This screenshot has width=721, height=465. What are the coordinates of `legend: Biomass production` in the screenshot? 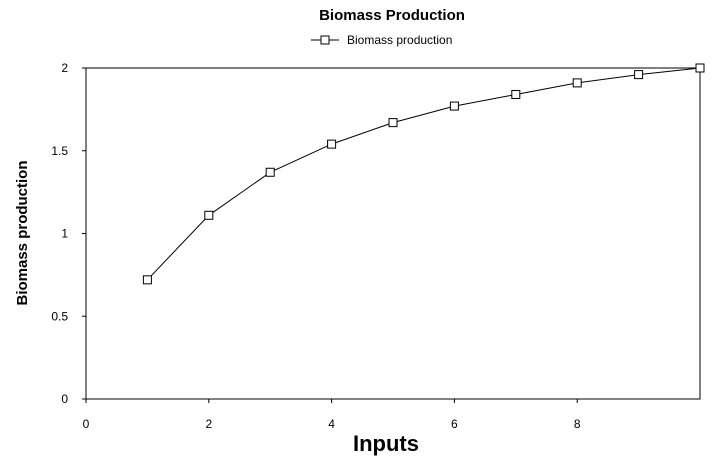 It's located at (381, 40).